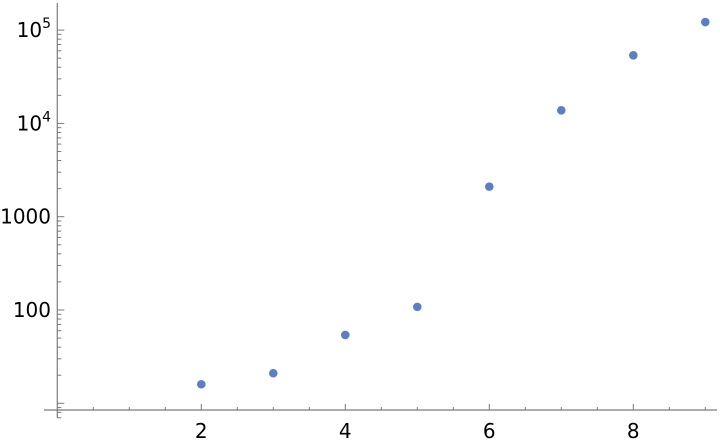  What do you see at coordinates (32, 310) in the screenshot?
I see `y-tick-label: 100` at bounding box center [32, 310].